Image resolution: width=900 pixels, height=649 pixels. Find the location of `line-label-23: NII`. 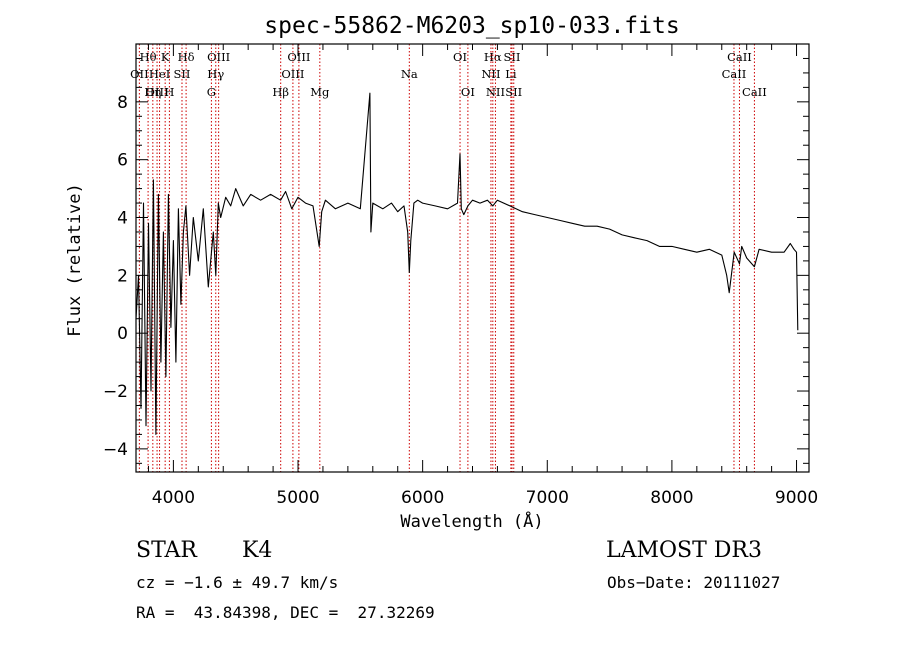

line-label-23: NII is located at coordinates (495, 92).